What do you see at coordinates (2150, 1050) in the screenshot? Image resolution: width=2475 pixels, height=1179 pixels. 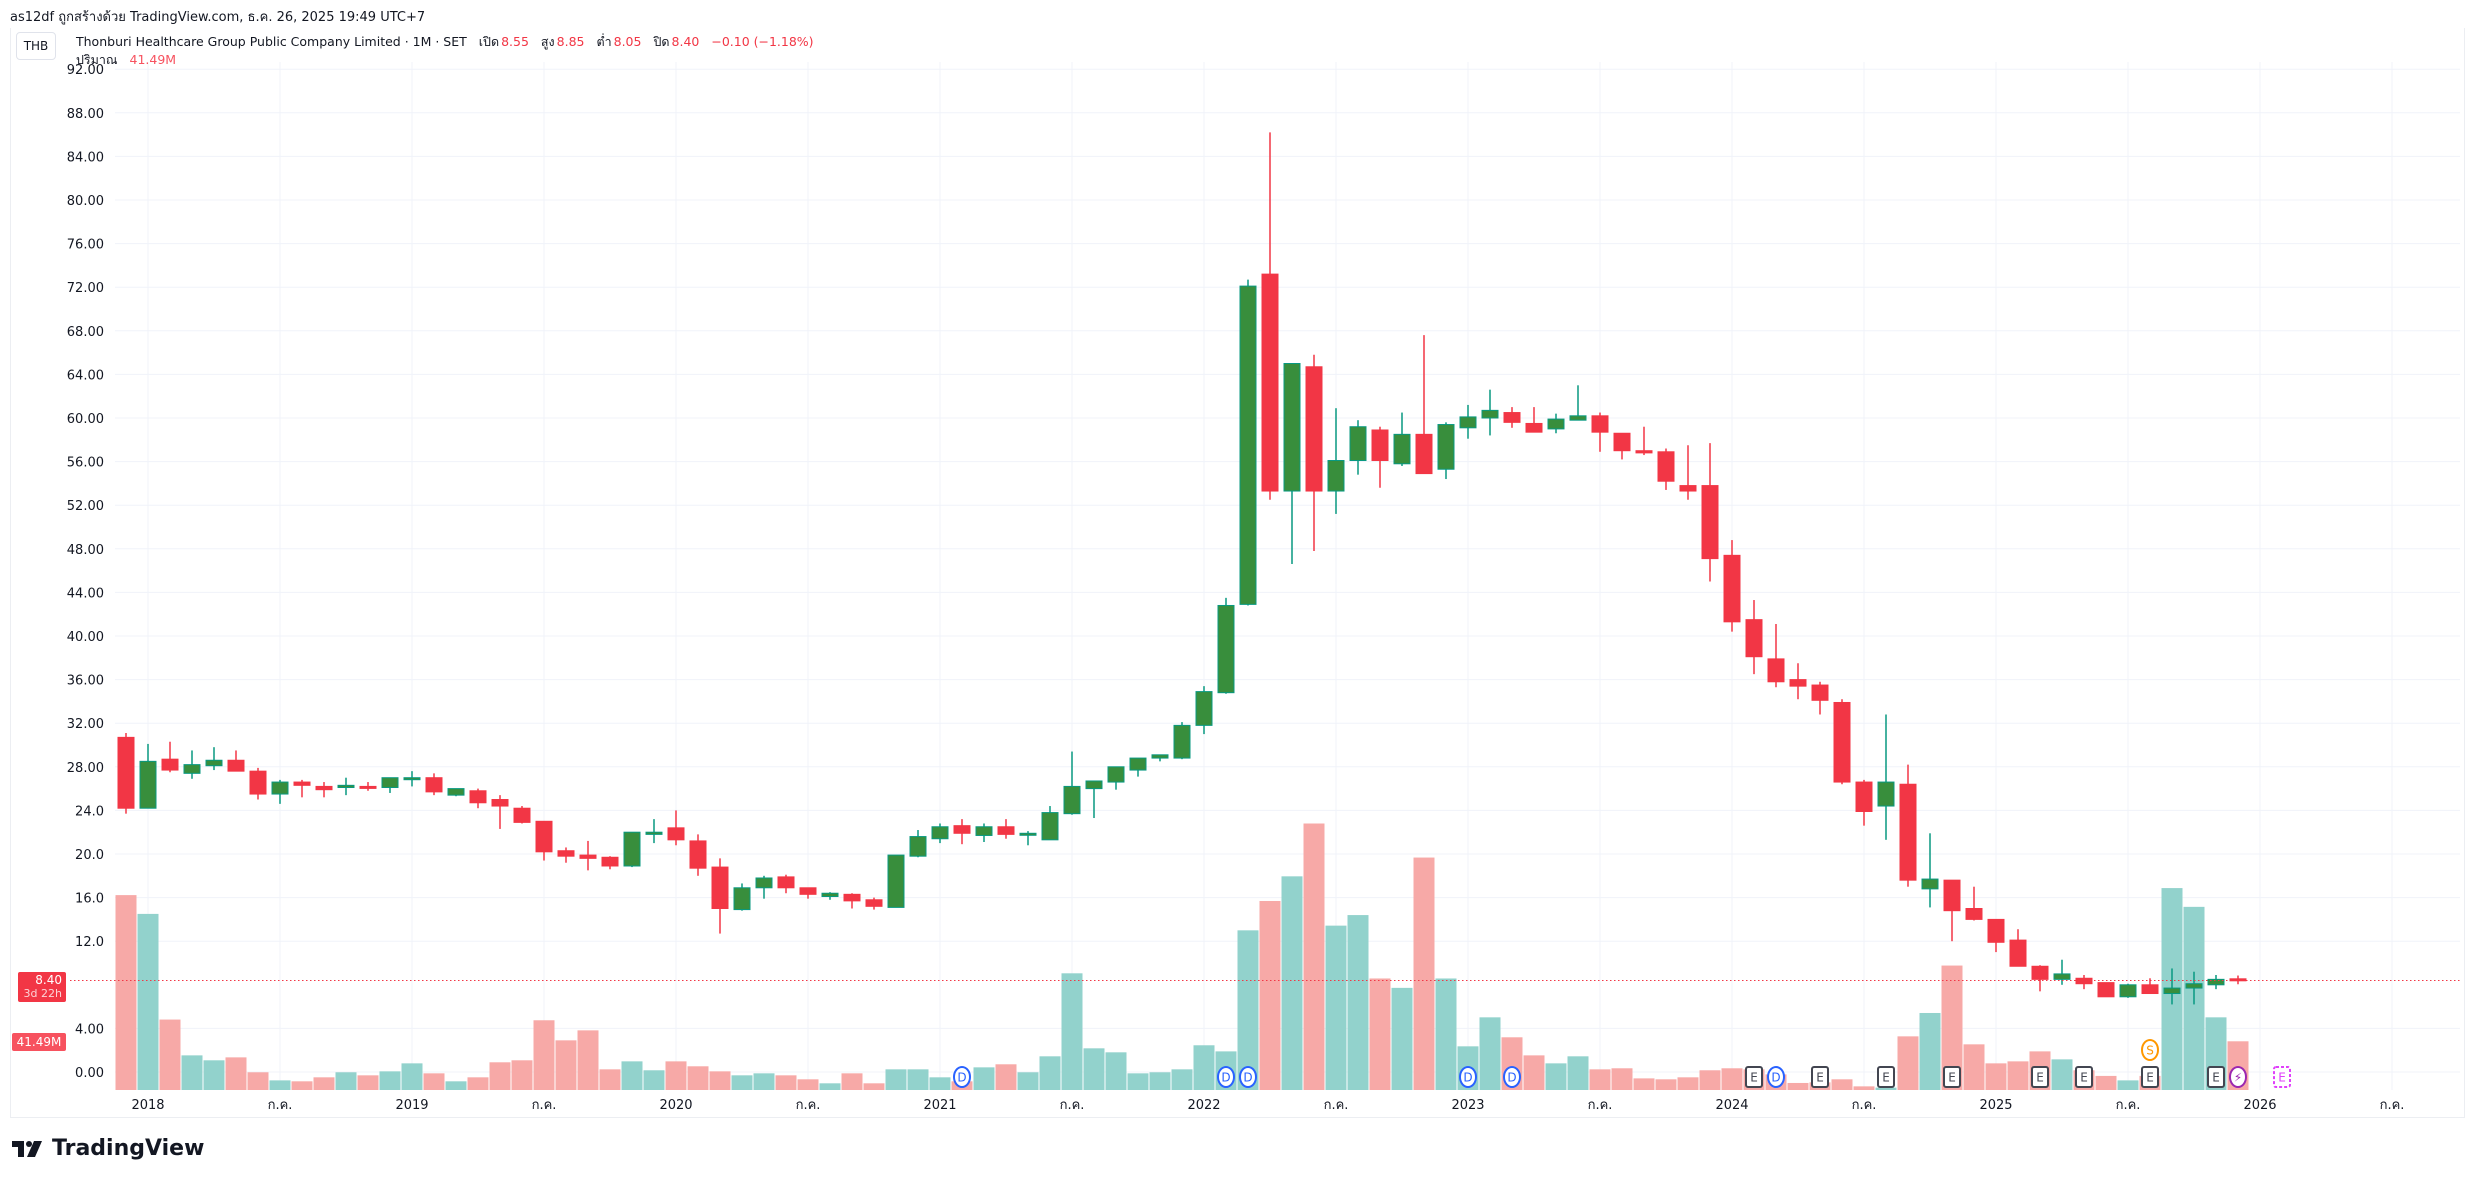 I see `event-marker-split: S` at bounding box center [2150, 1050].